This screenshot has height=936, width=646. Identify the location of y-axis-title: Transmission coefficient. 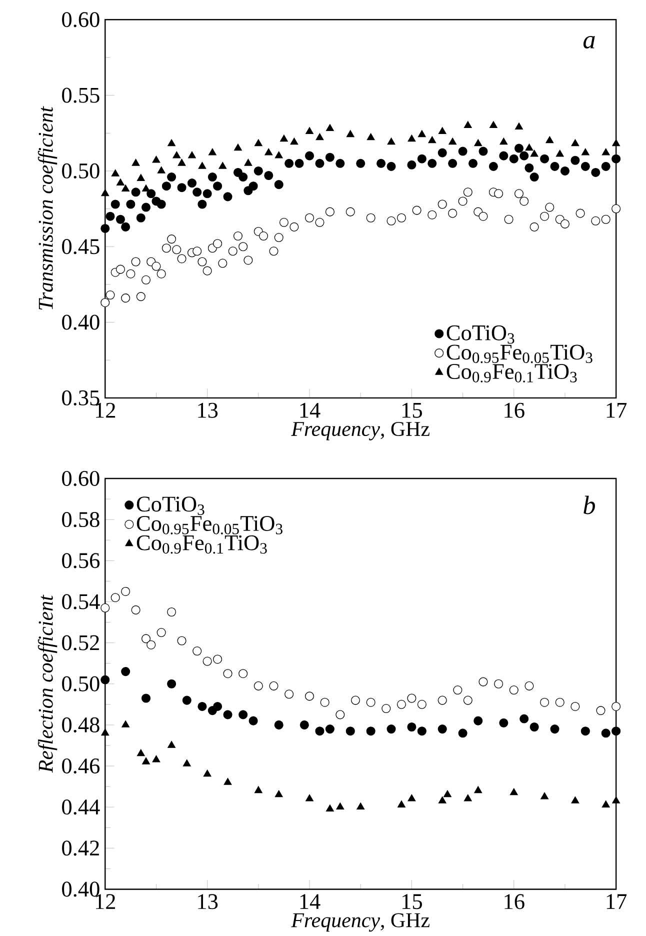
(48, 208).